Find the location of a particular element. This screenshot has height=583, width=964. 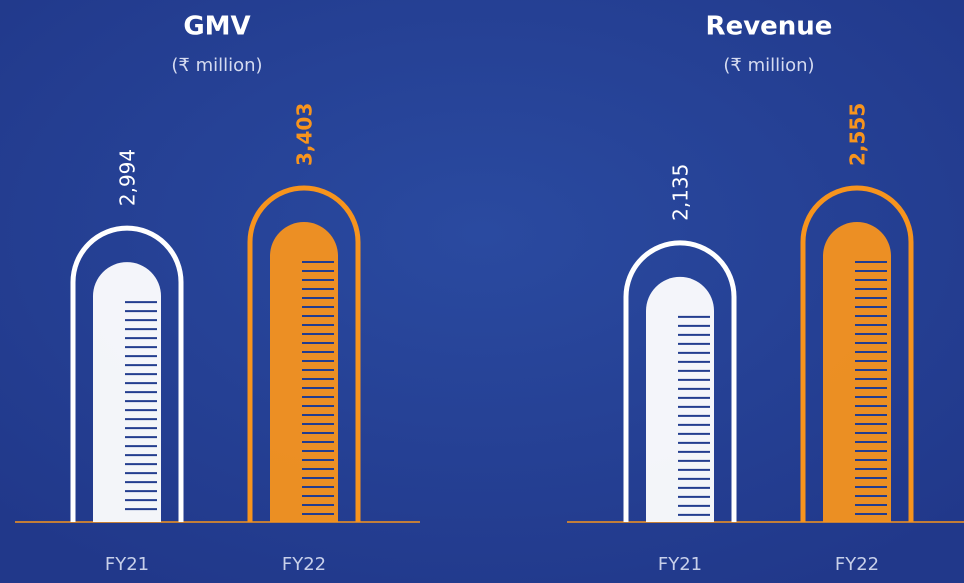

bar-inner is located at coordinates (680, 399).